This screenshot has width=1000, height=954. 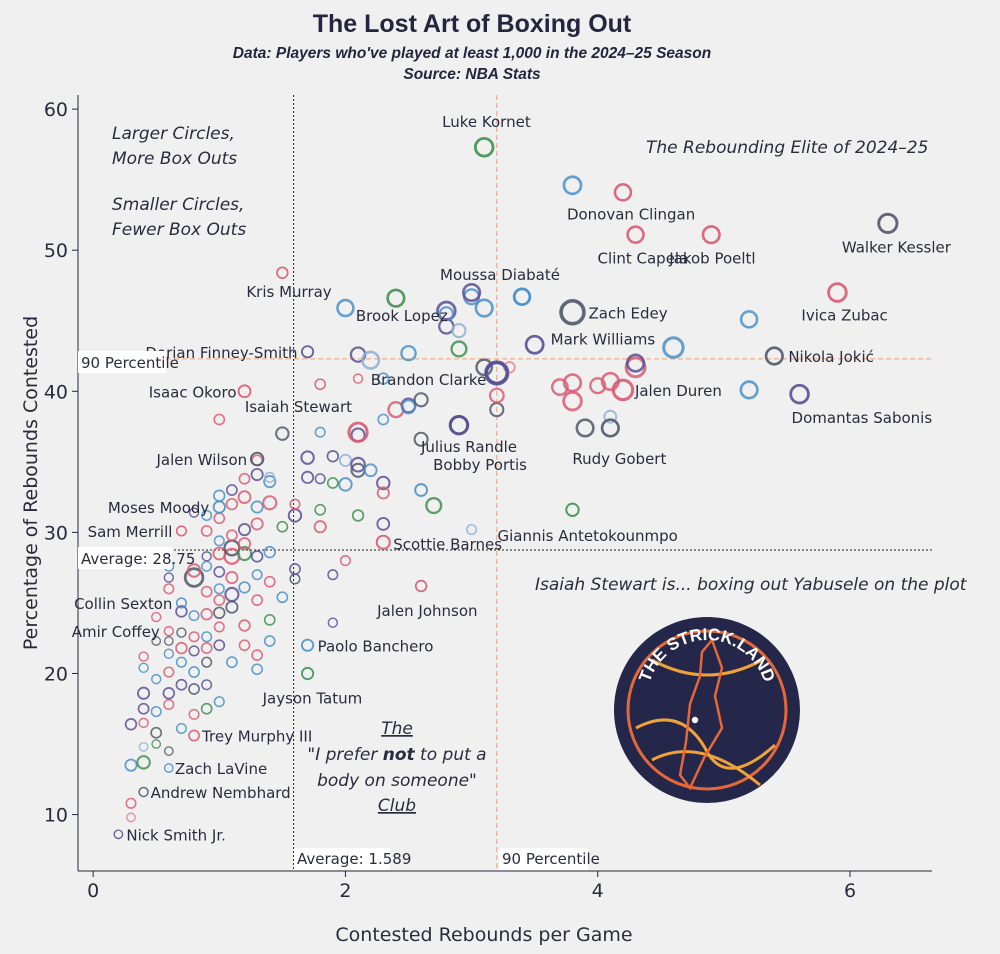 I want to click on club-annotation-line-4: Club, so click(x=397, y=806).